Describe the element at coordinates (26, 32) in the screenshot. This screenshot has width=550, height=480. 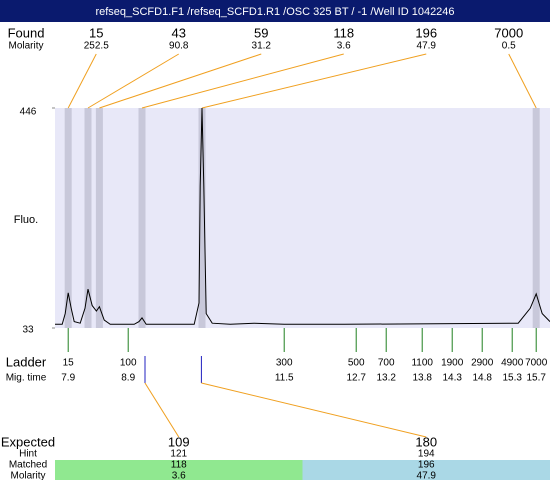
I see `found-label: Found` at that location.